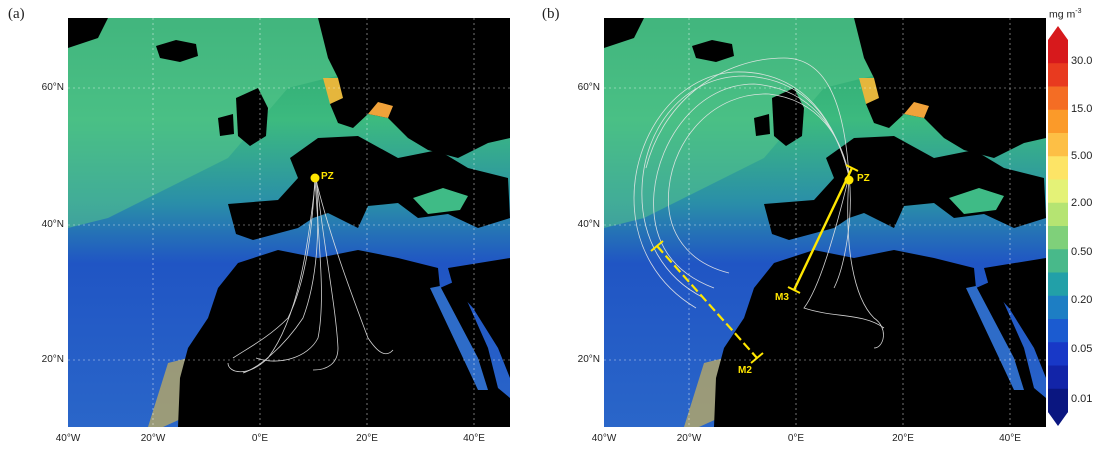  Describe the element at coordinates (551, 14) in the screenshot. I see `panel-b-label: (b)` at that location.